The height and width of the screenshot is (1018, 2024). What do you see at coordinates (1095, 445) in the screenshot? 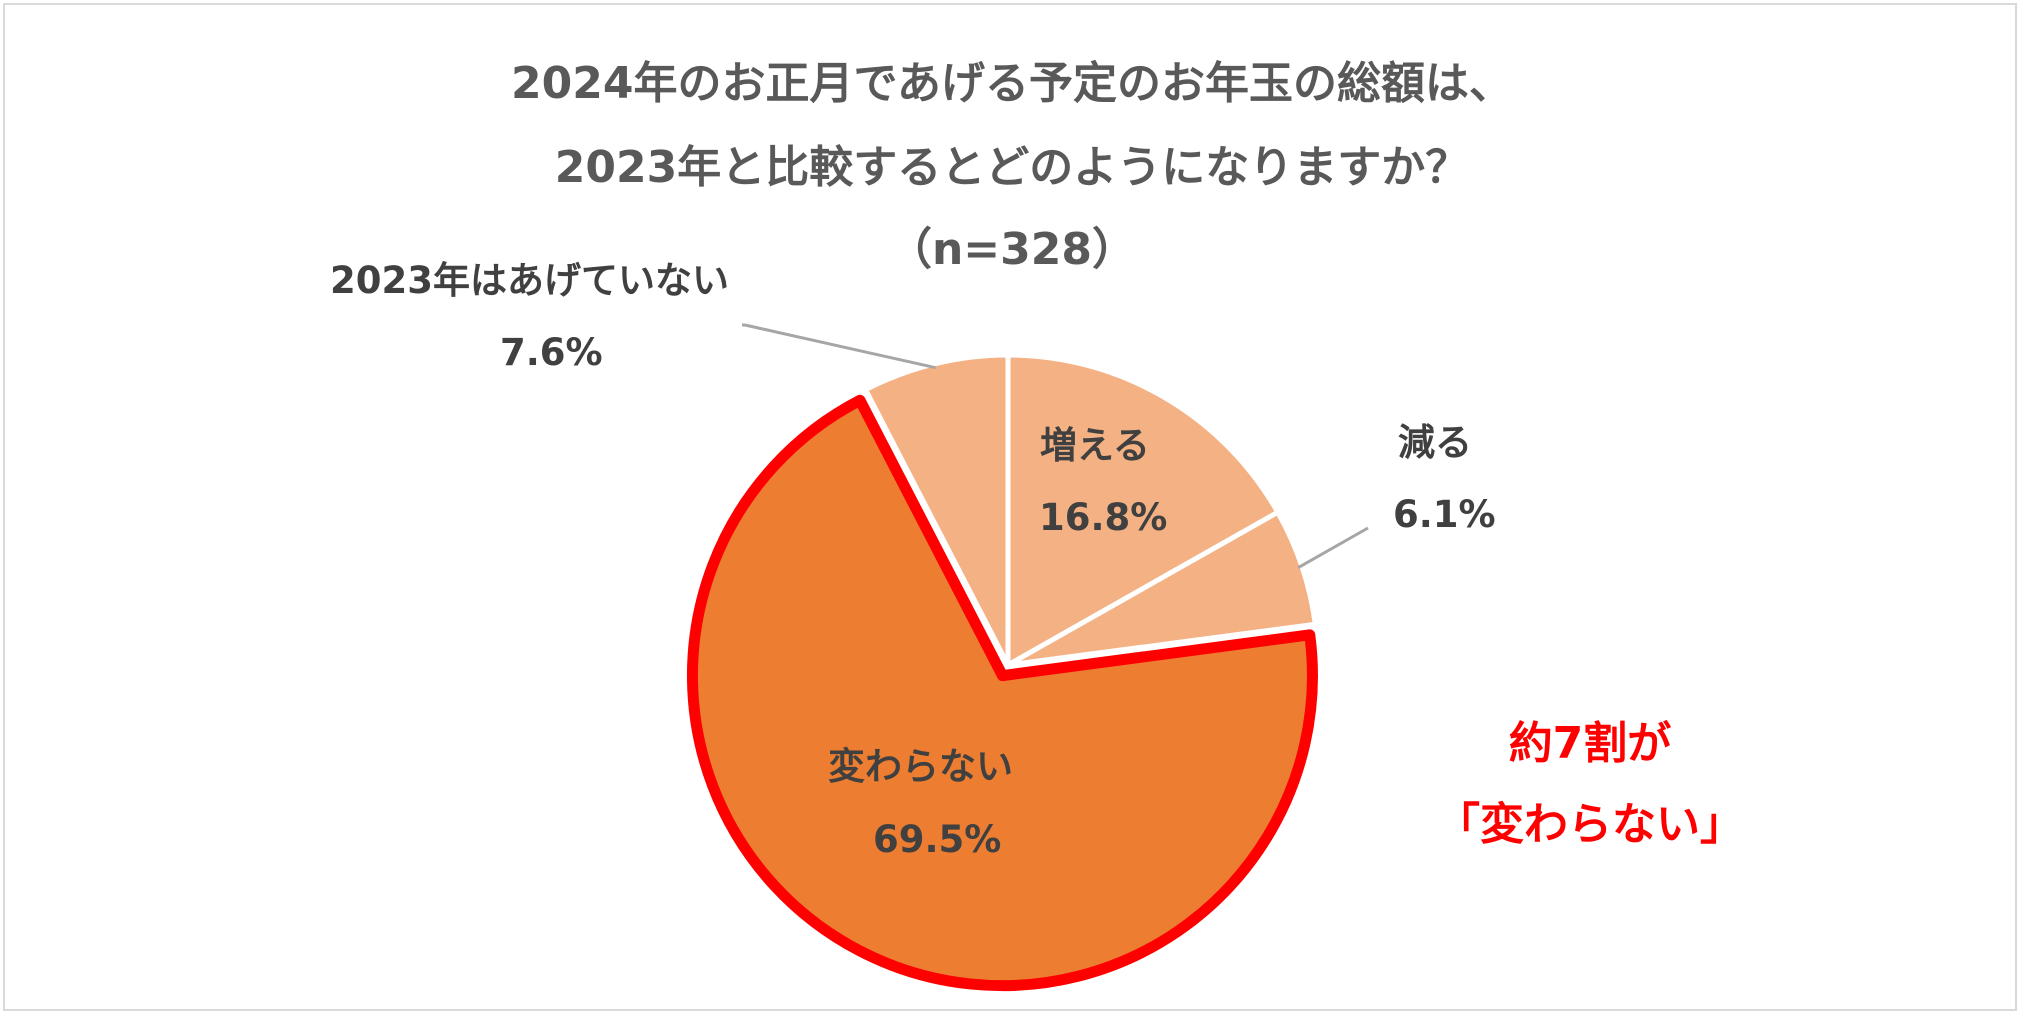
I see `slice-label-increase-name: 増える` at bounding box center [1095, 445].